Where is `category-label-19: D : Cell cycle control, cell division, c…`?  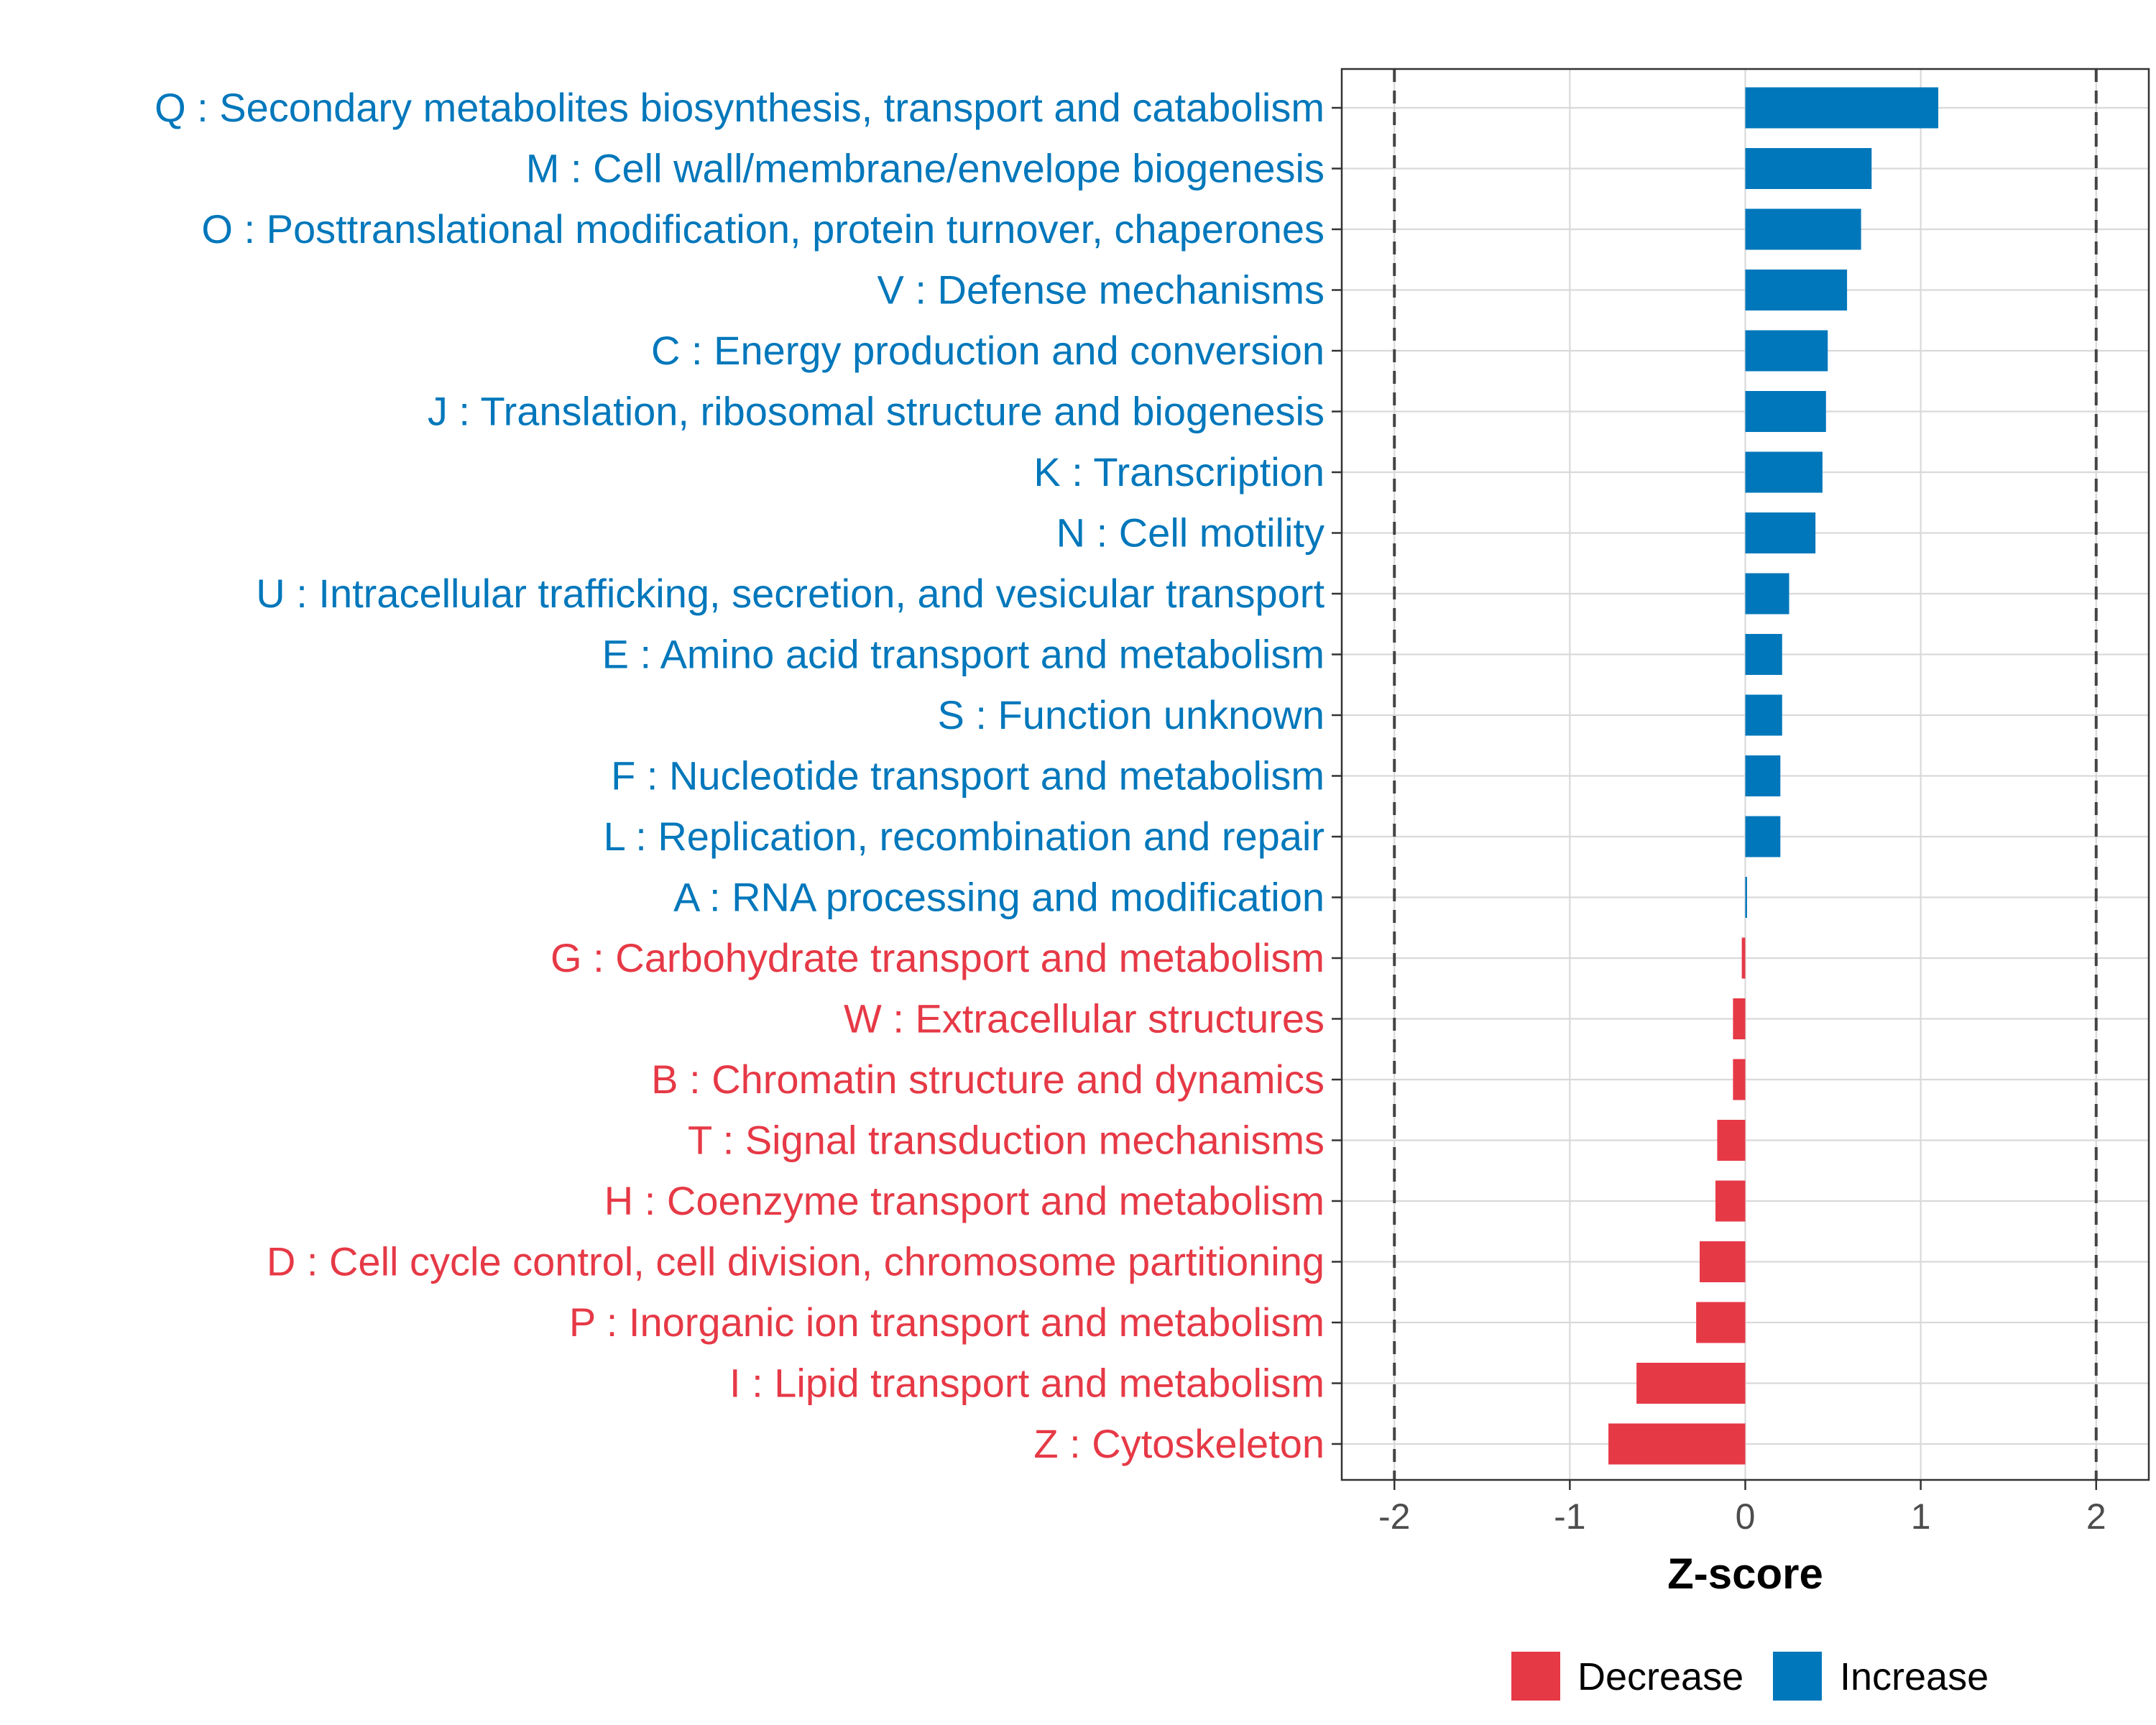
category-label-19: D : Cell cycle control, cell division, c… is located at coordinates (796, 1261).